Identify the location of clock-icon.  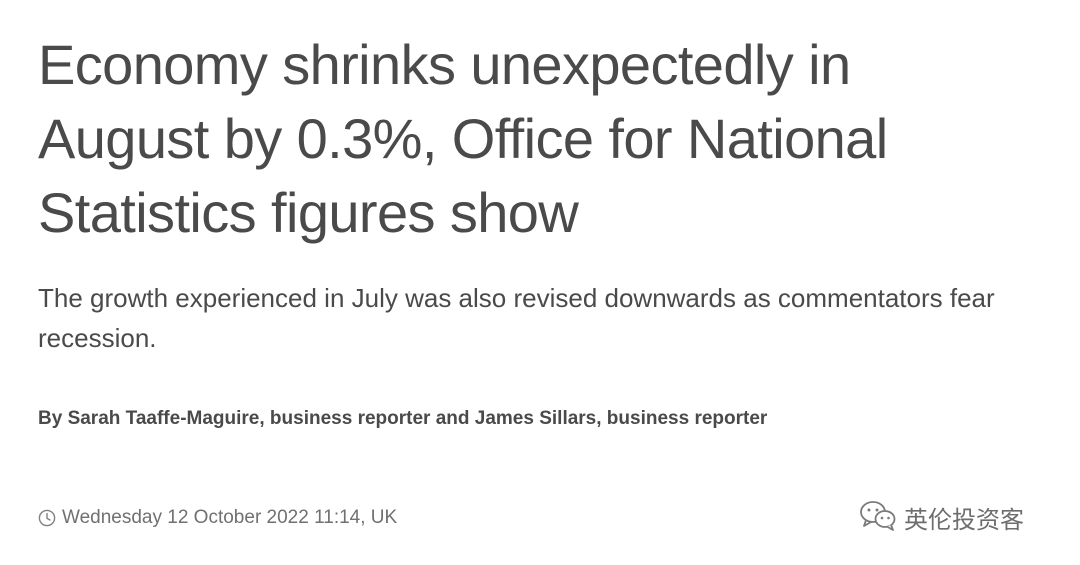
(47, 518).